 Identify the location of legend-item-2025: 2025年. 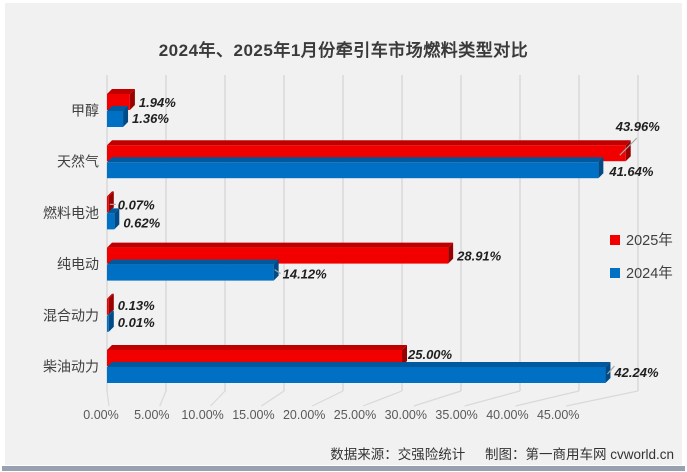
(641, 239).